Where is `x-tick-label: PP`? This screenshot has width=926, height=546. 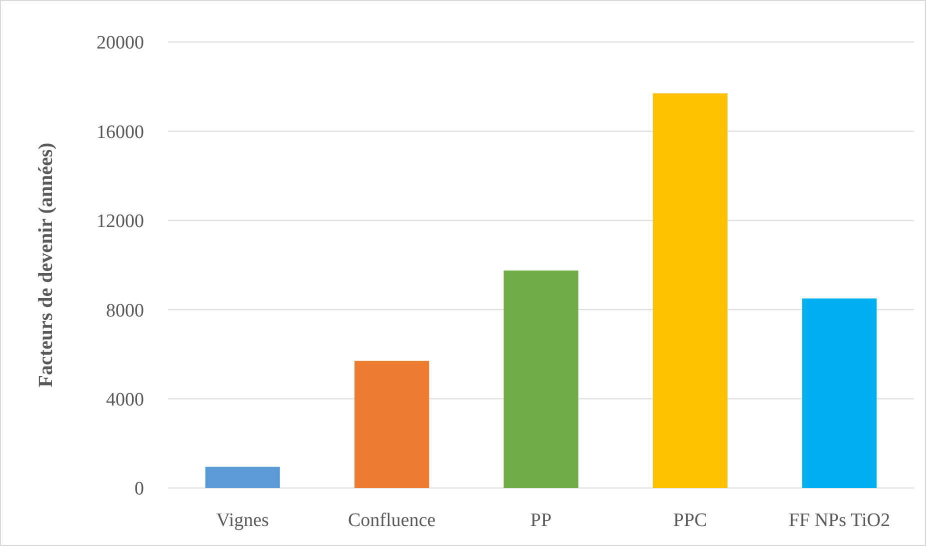
x-tick-label: PP is located at coordinates (541, 520).